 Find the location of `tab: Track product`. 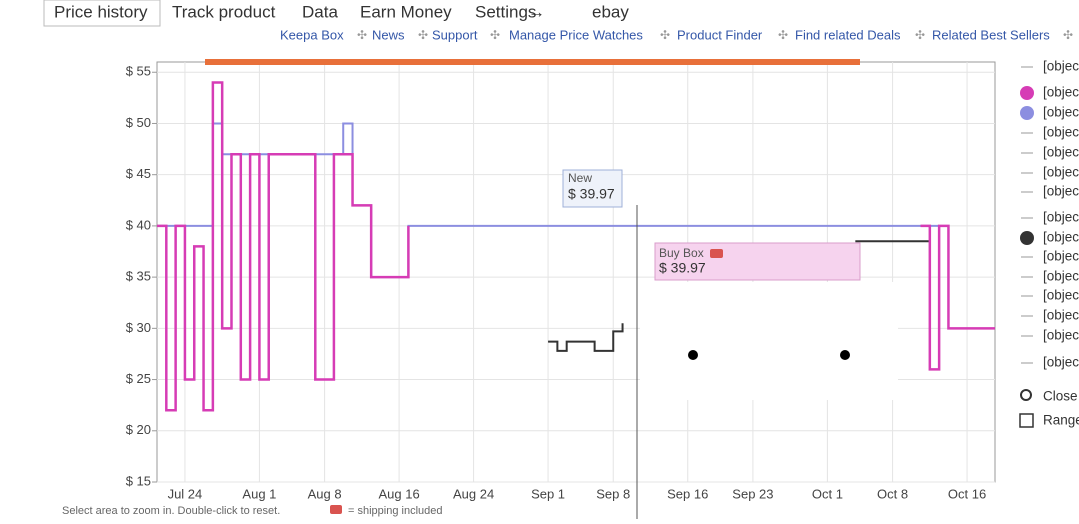

tab: Track product is located at coordinates (224, 11).